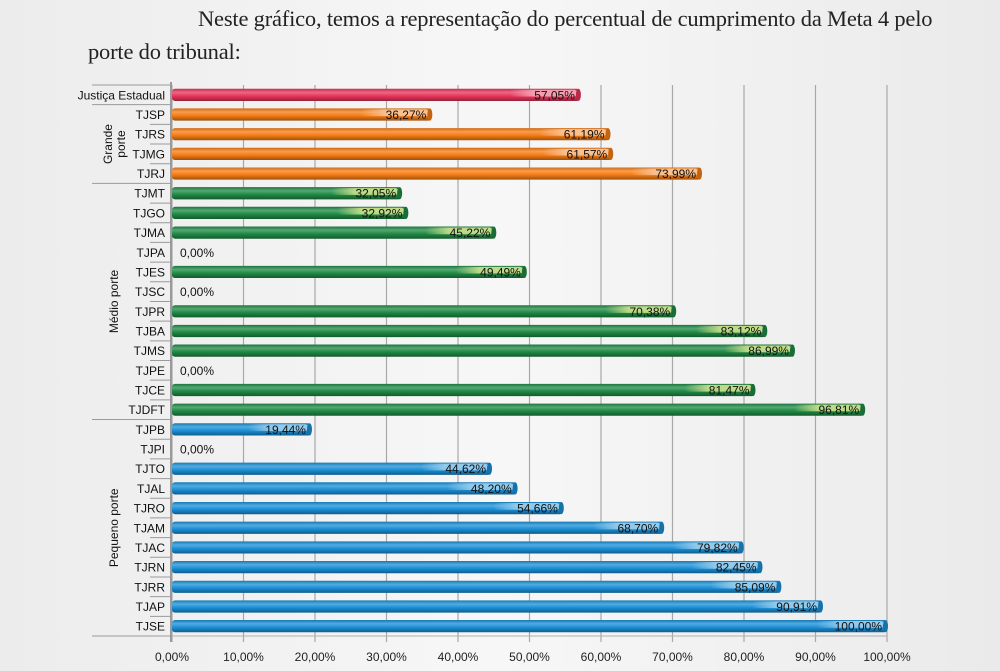 The image size is (1000, 671). What do you see at coordinates (149, 194) in the screenshot?
I see `category-label: TJMT` at bounding box center [149, 194].